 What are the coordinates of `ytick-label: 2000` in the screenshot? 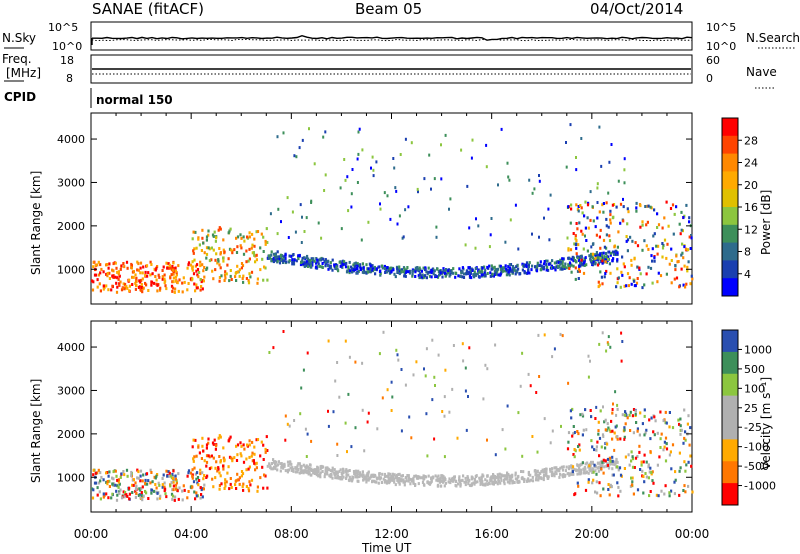 It's located at (71, 226).